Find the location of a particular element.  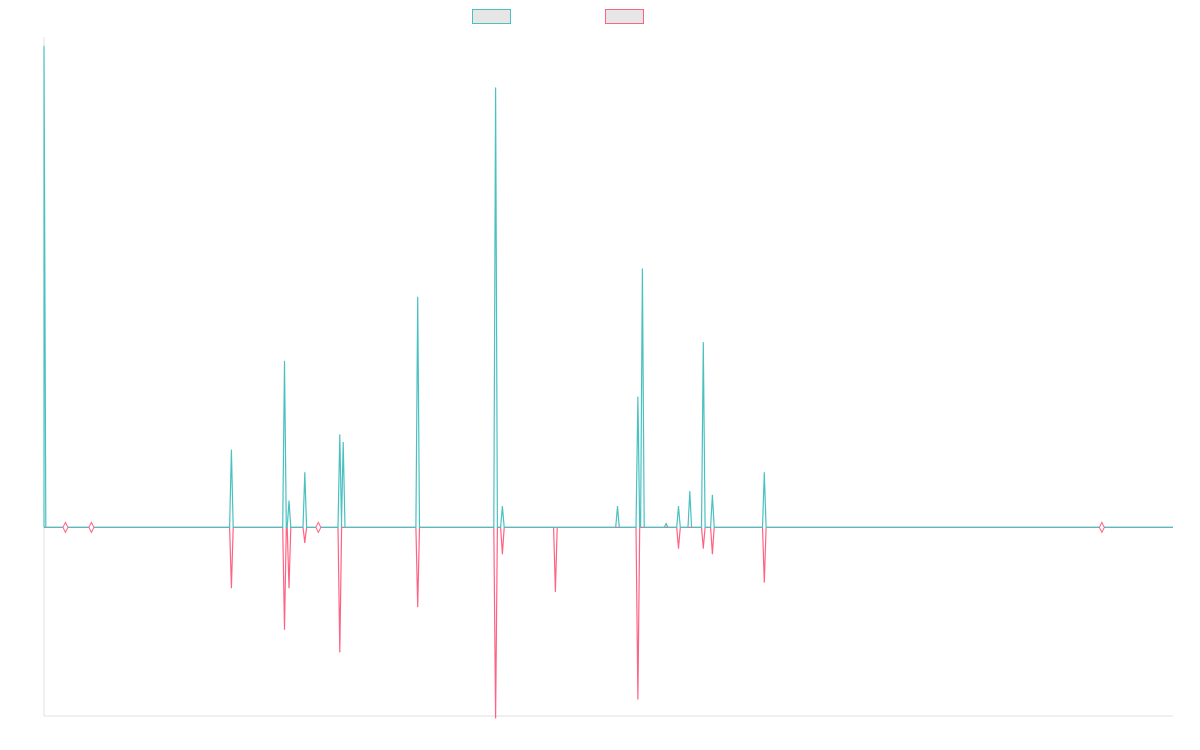

legend is located at coordinates (600, 18).